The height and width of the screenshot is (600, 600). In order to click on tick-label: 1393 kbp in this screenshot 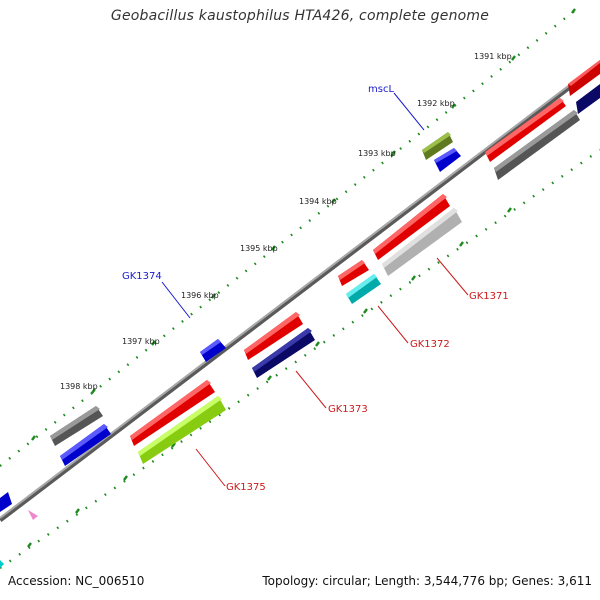, I will do `click(377, 153)`.